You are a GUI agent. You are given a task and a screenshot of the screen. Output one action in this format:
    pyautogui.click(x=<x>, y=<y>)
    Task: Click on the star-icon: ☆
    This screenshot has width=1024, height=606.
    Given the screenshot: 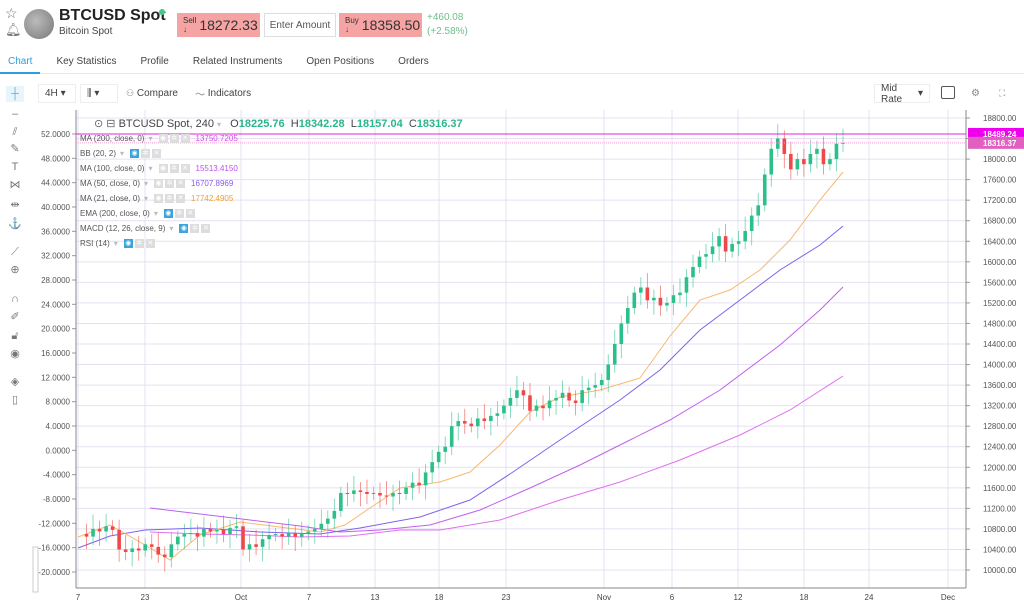 What is the action you would take?
    pyautogui.click(x=11, y=13)
    